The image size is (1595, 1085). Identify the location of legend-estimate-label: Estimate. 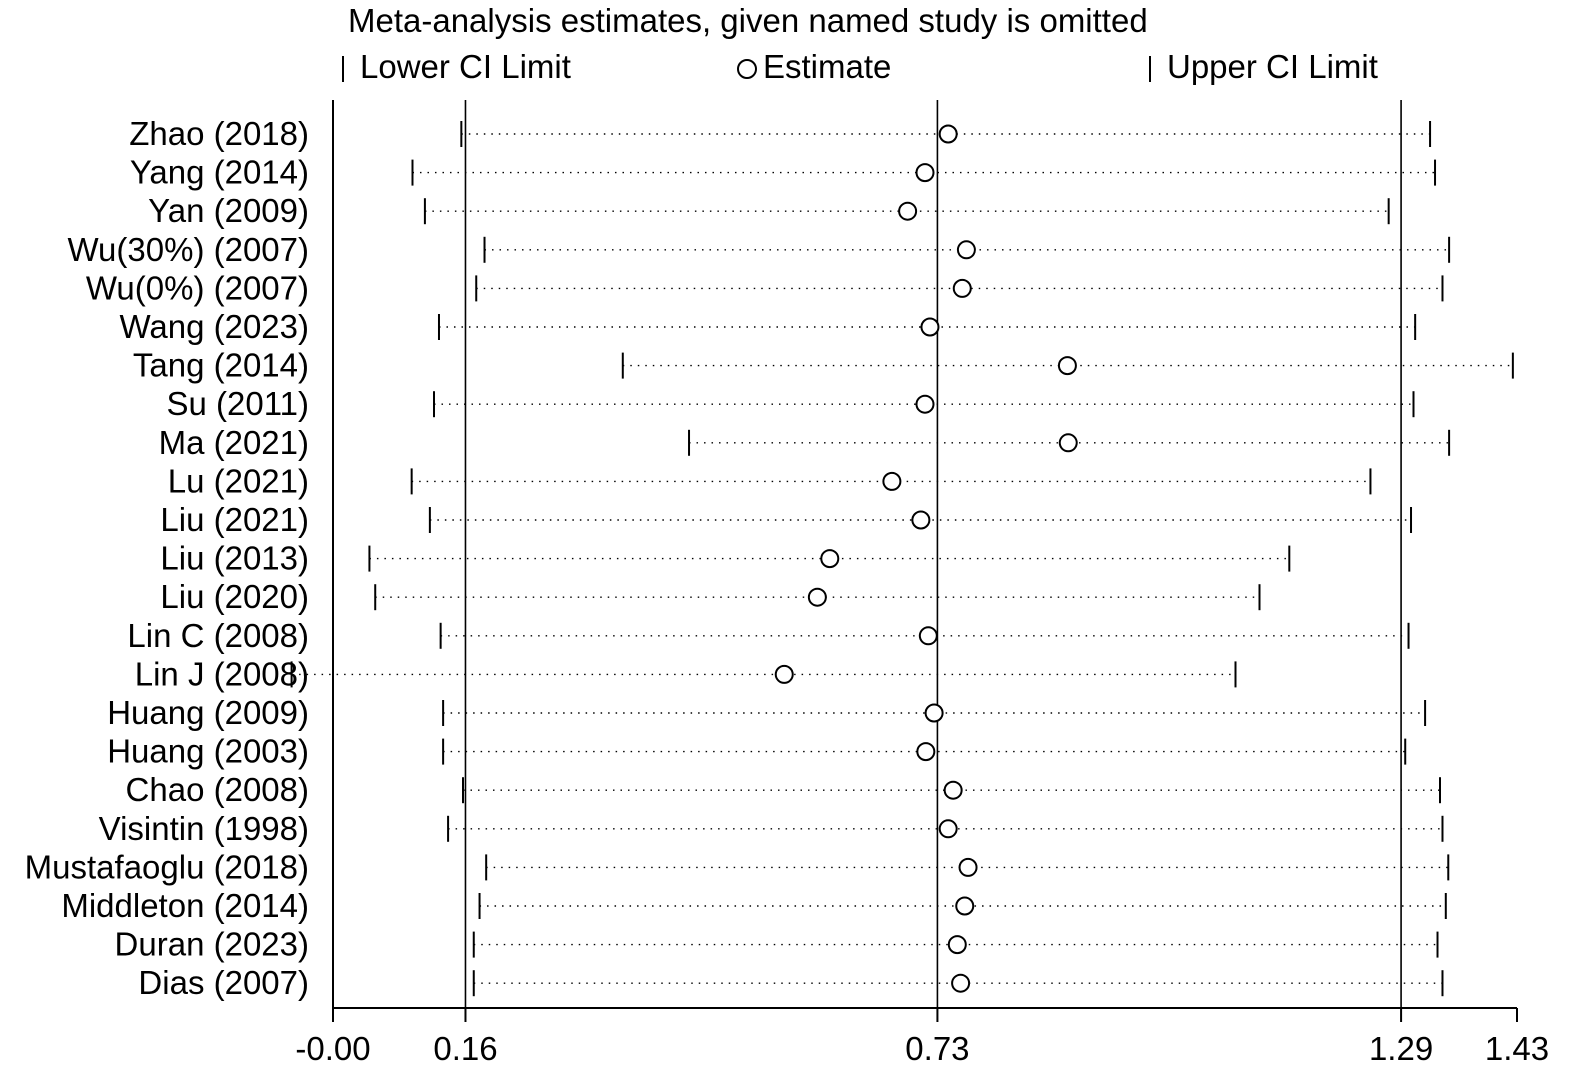
(827, 66).